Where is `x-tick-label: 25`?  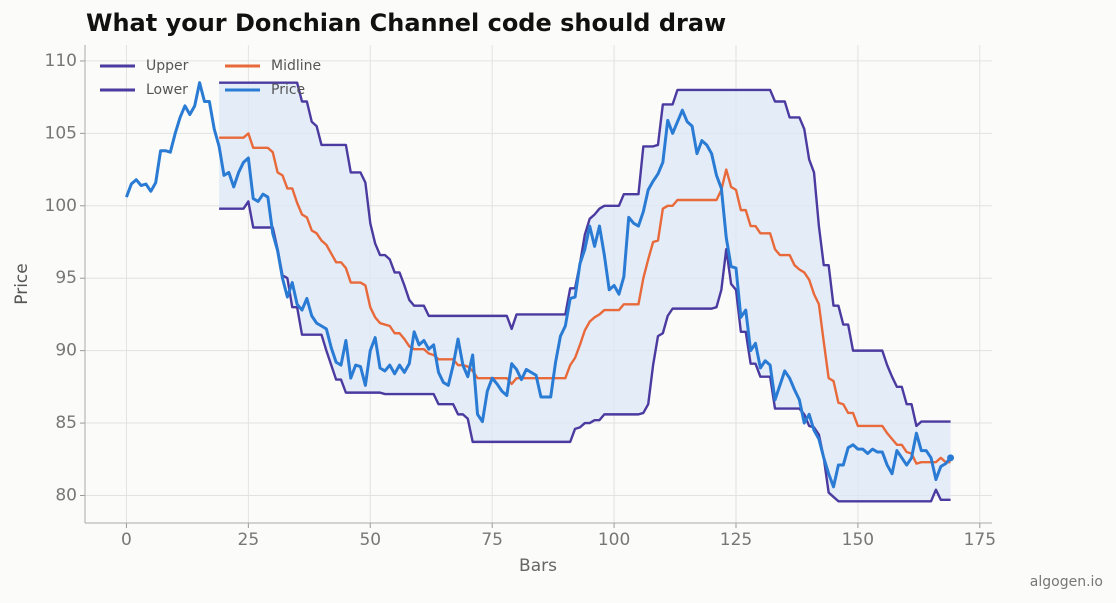
x-tick-label: 25 is located at coordinates (249, 540).